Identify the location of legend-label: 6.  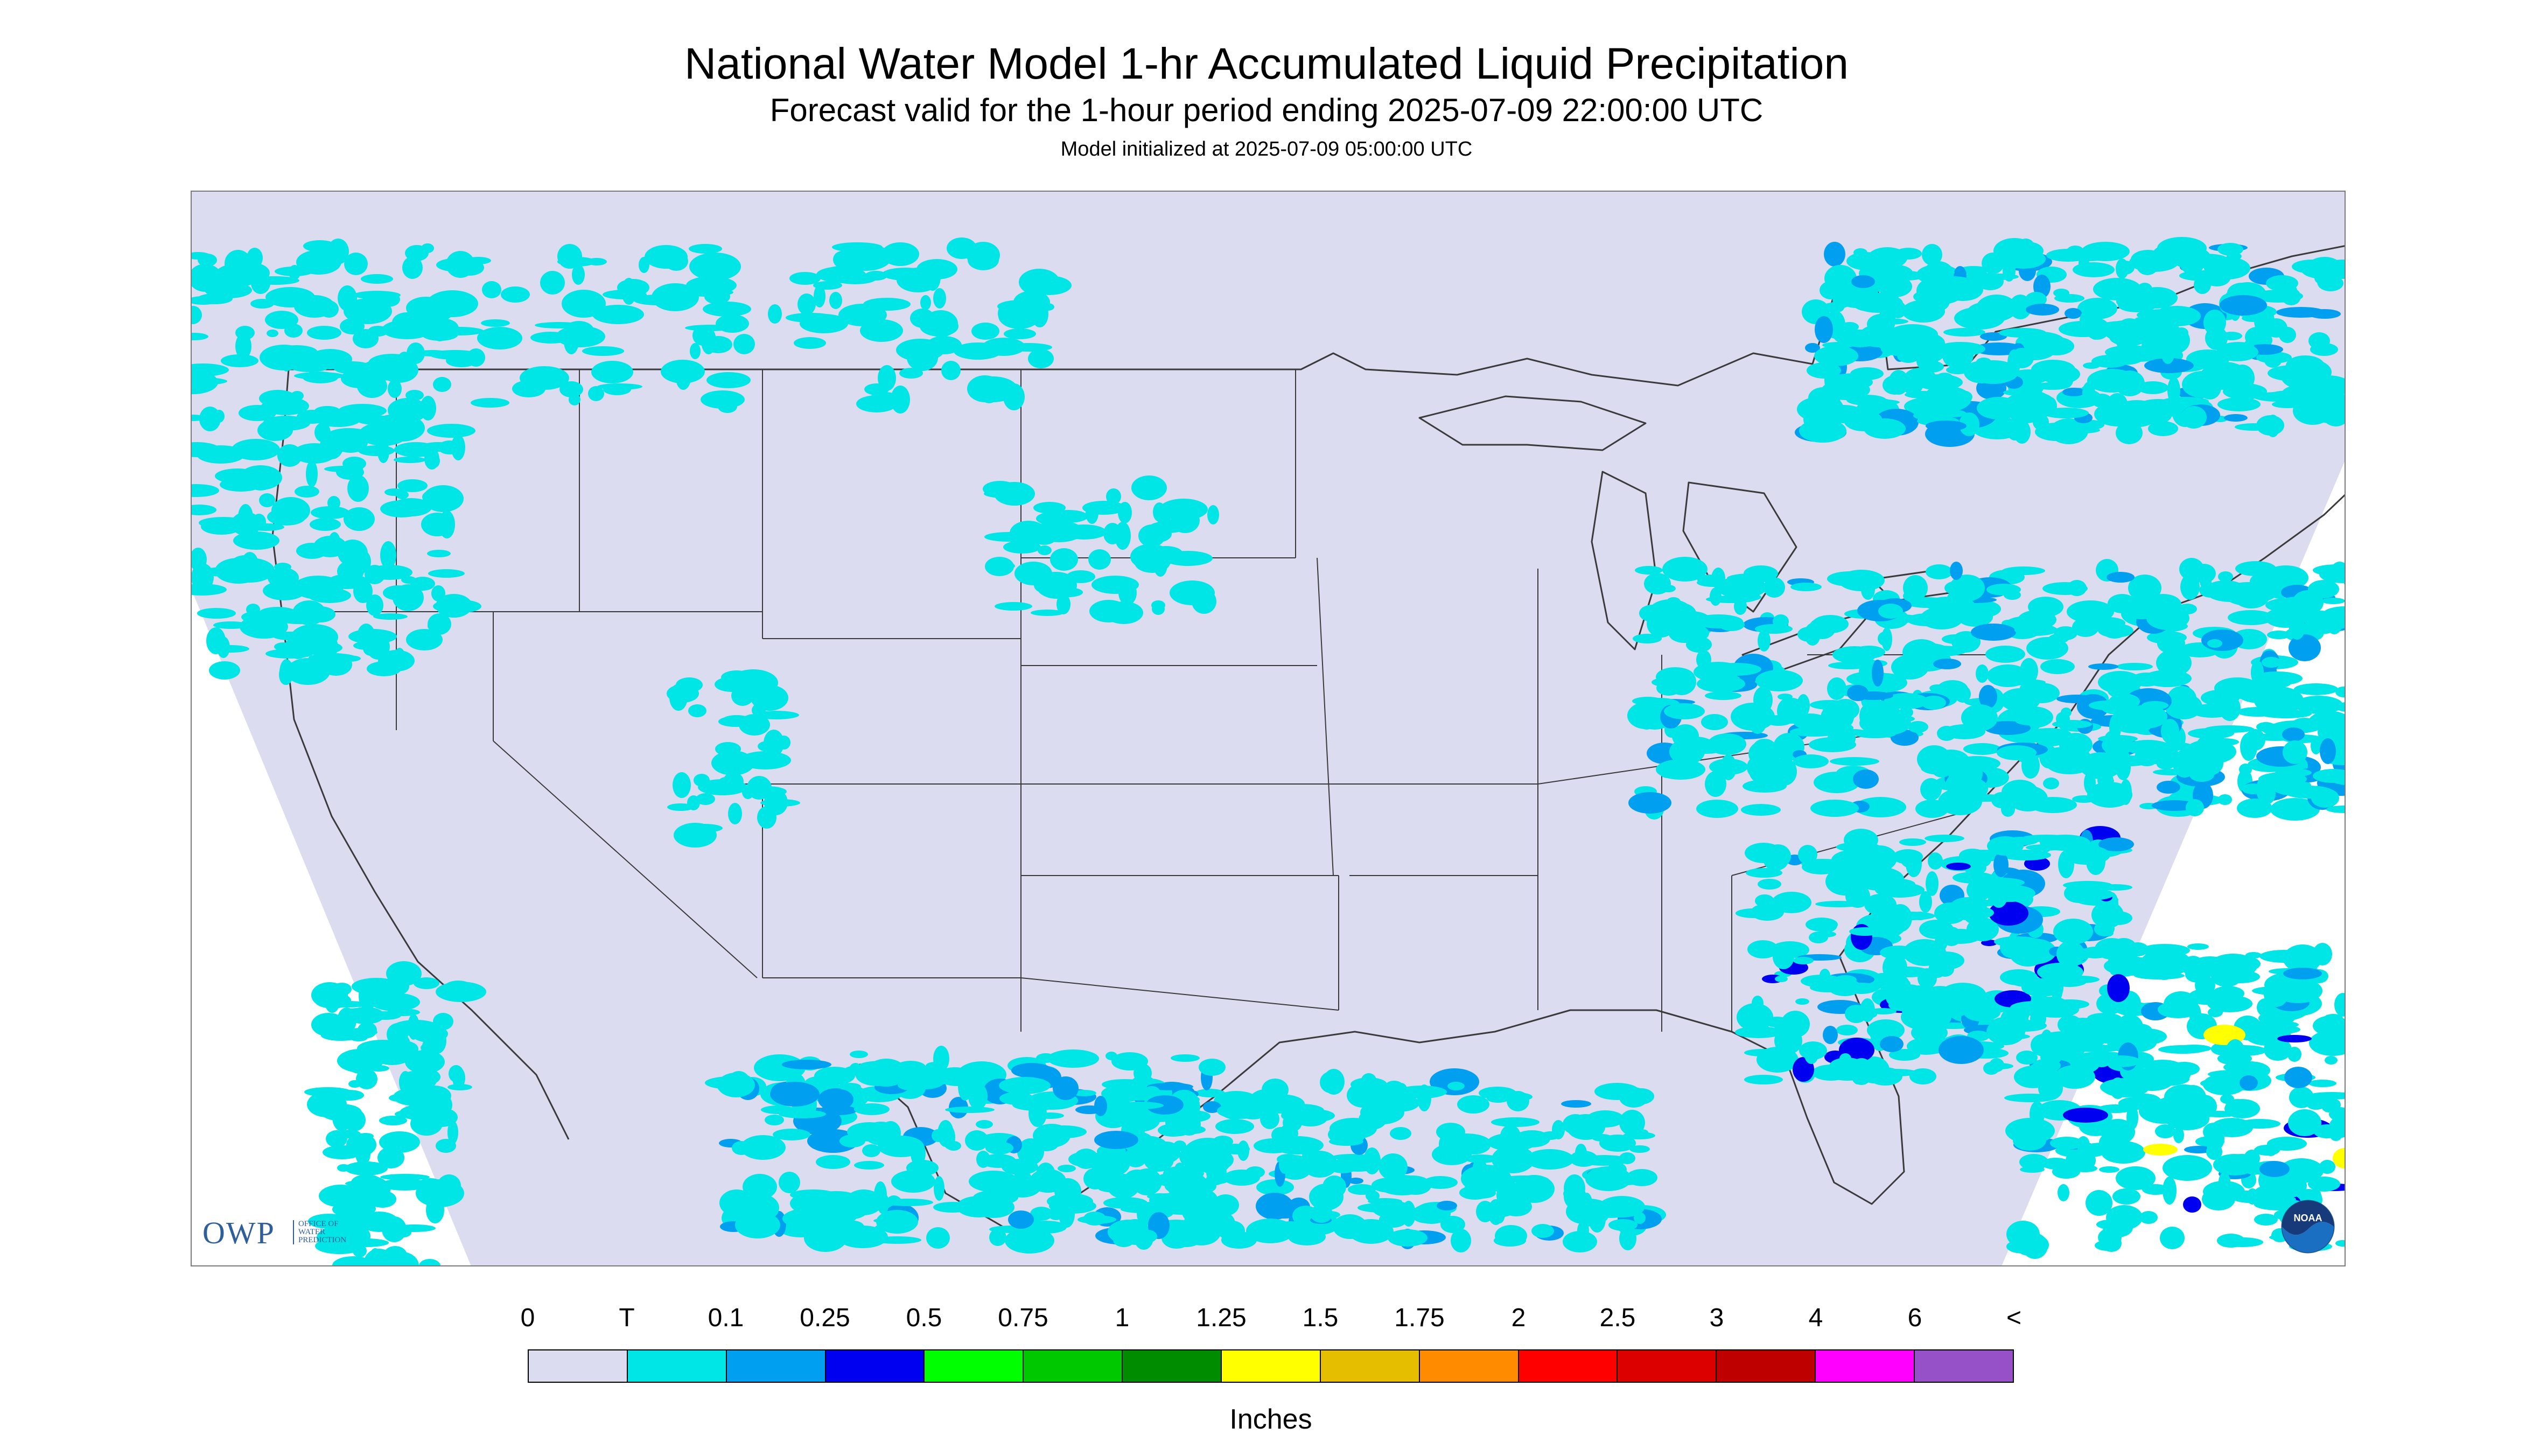
(1915, 1318).